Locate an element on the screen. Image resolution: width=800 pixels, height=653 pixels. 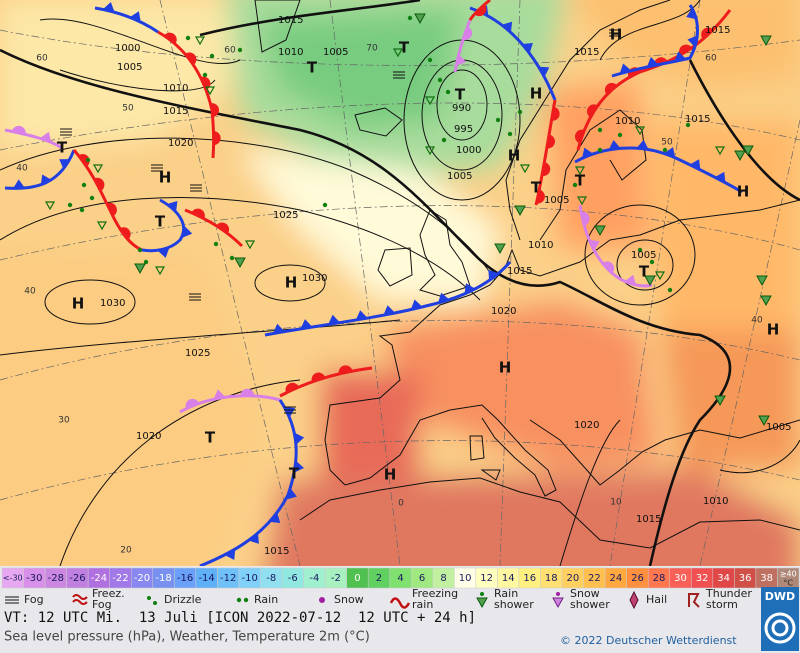
scale-label: -18 is located at coordinates (163, 578).